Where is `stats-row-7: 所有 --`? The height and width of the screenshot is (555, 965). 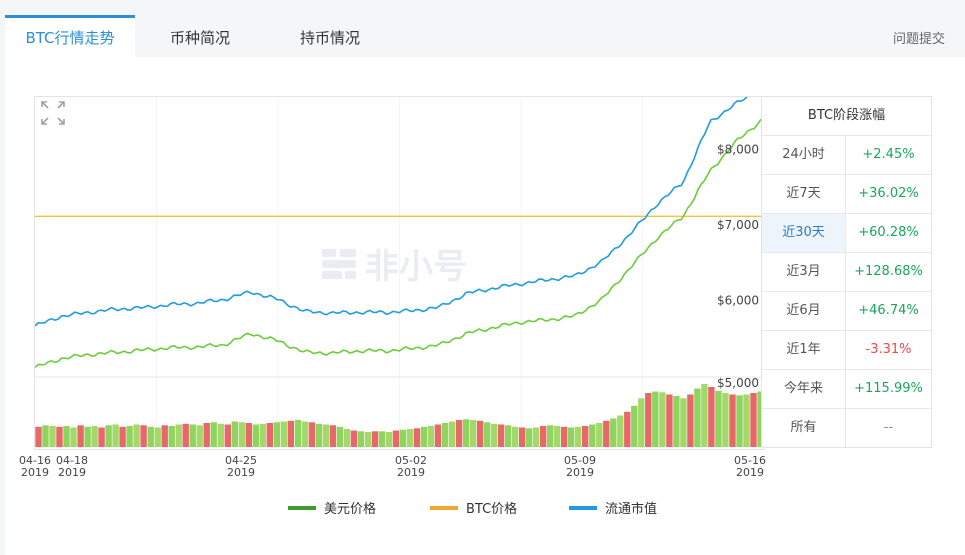 stats-row-7: 所有 -- is located at coordinates (846, 428).